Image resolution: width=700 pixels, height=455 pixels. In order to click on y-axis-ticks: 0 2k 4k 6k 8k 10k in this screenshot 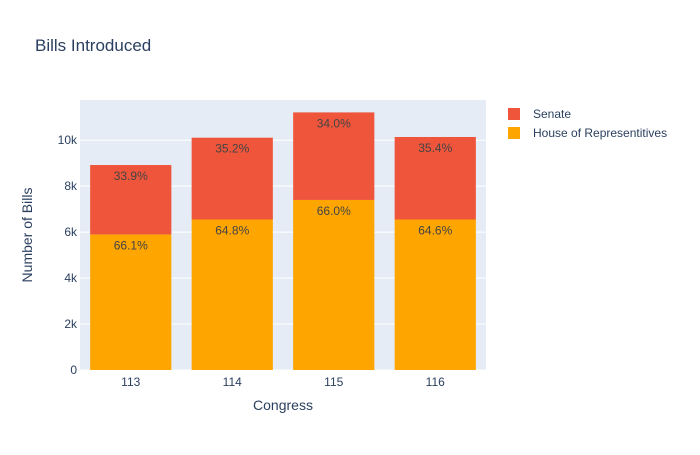, I will do `click(68, 255)`.